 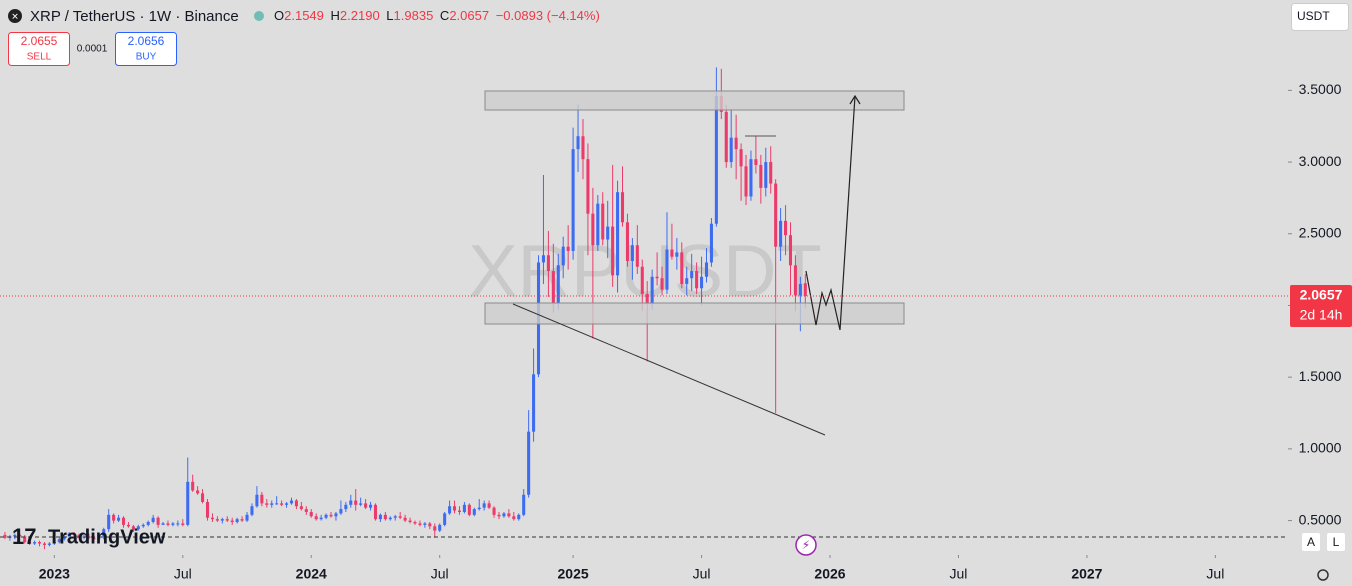 What do you see at coordinates (694, 313) in the screenshot?
I see `support-zone` at bounding box center [694, 313].